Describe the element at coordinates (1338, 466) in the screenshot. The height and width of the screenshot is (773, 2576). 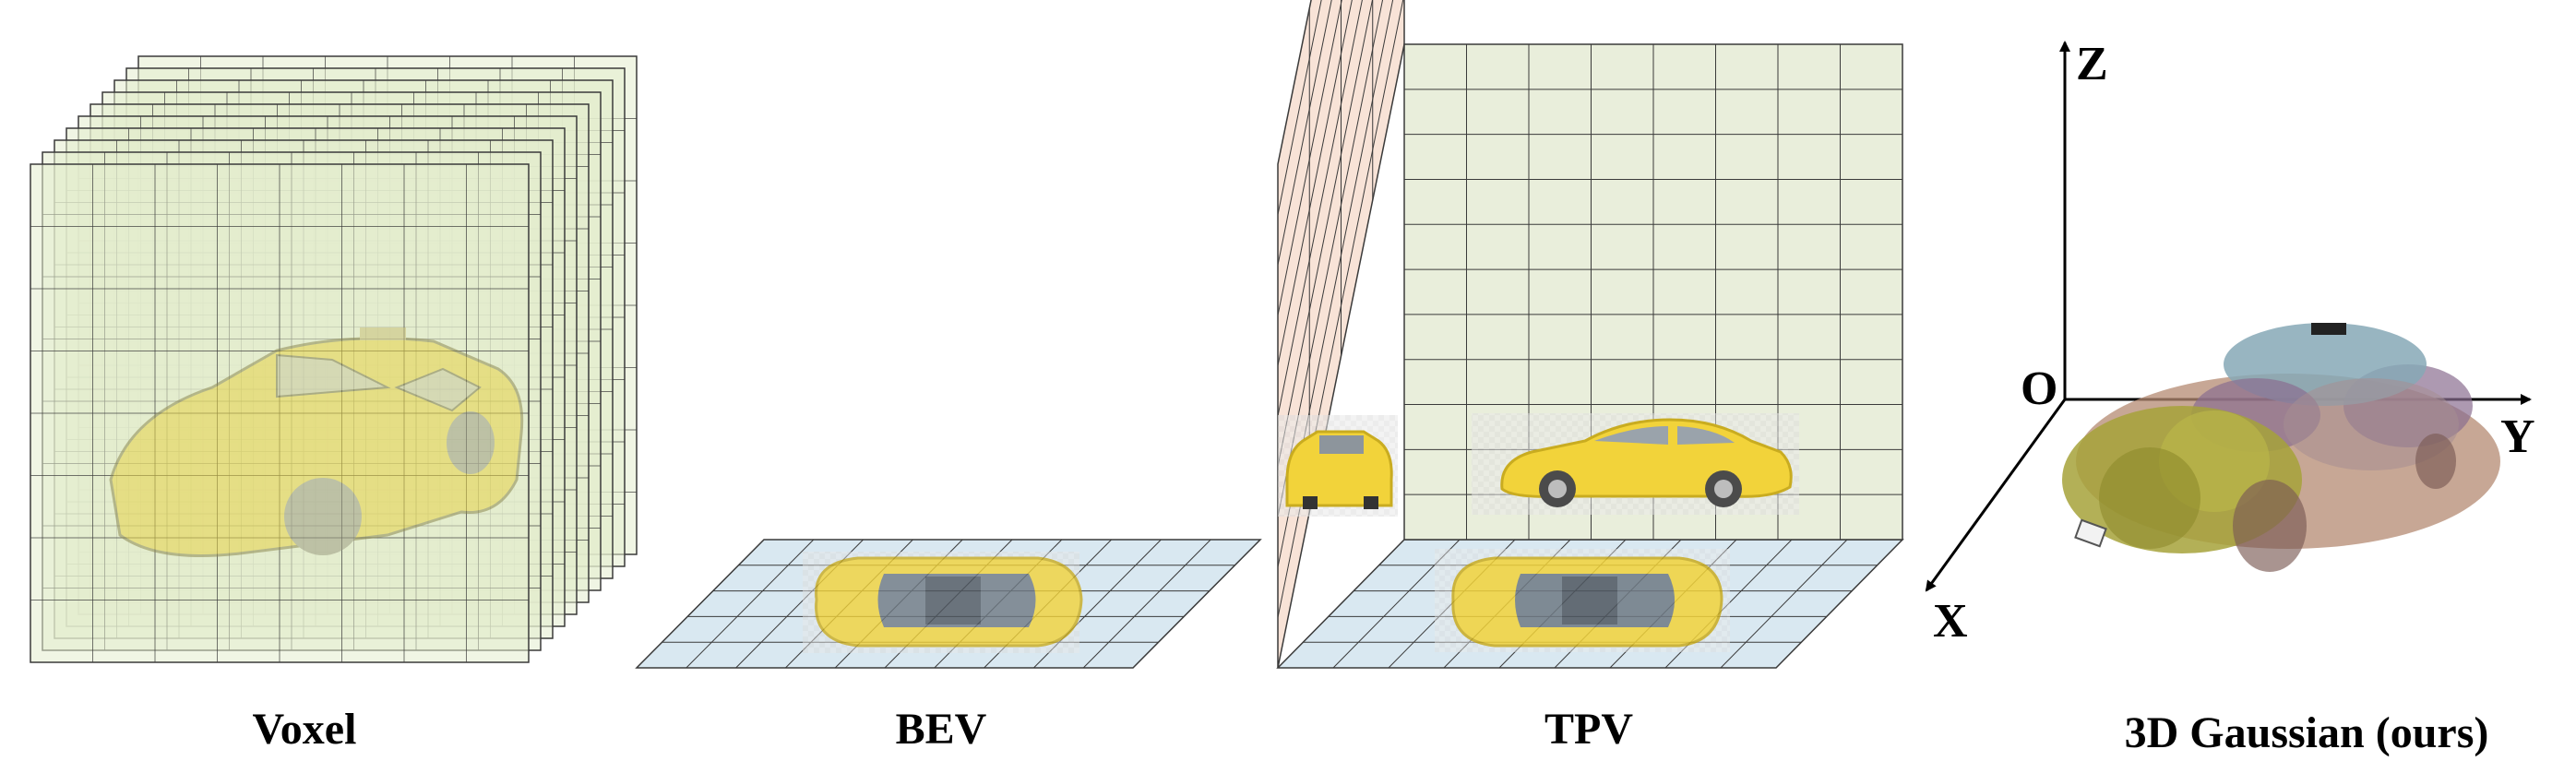
I see `car-front-view-icon` at that location.